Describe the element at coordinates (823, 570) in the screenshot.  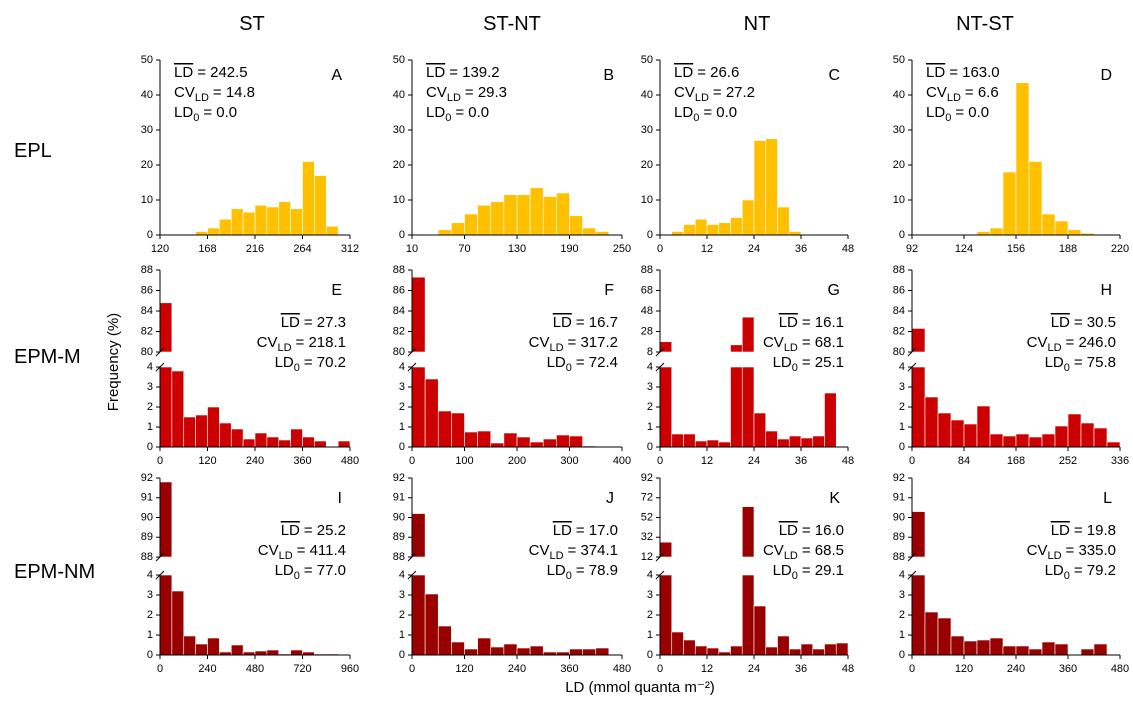
I see `stat-value: = 29.1` at that location.